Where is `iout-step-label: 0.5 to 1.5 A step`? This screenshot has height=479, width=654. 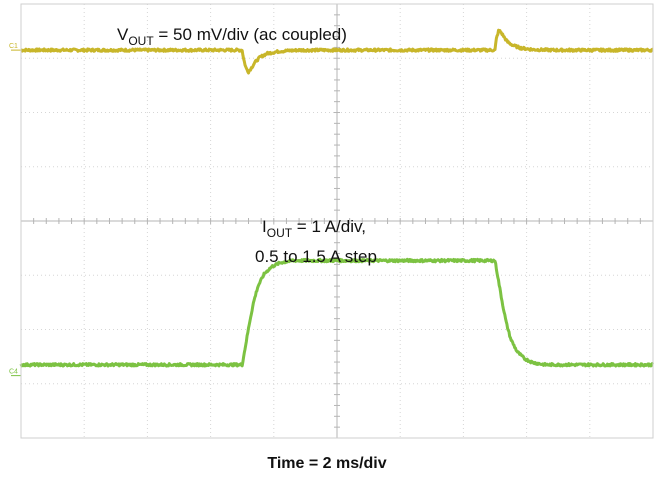 iout-step-label: 0.5 to 1.5 A step is located at coordinates (316, 256).